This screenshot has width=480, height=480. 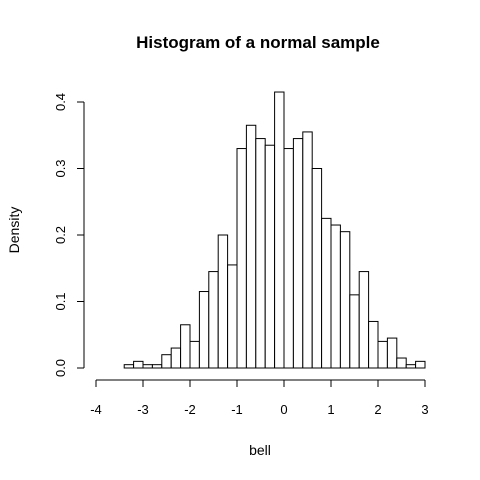 I want to click on y-tick-label: 0.1, so click(x=60, y=301).